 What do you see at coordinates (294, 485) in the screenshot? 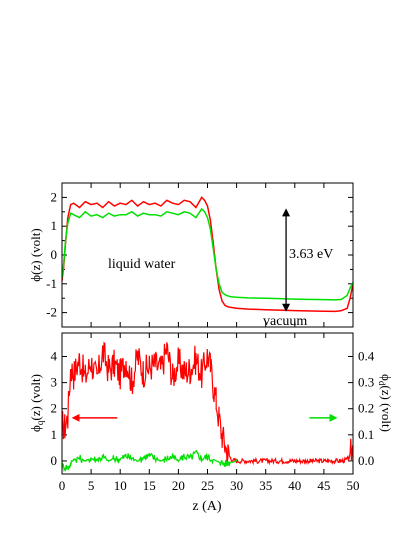
I see `x-tick-label: 40` at bounding box center [294, 485].